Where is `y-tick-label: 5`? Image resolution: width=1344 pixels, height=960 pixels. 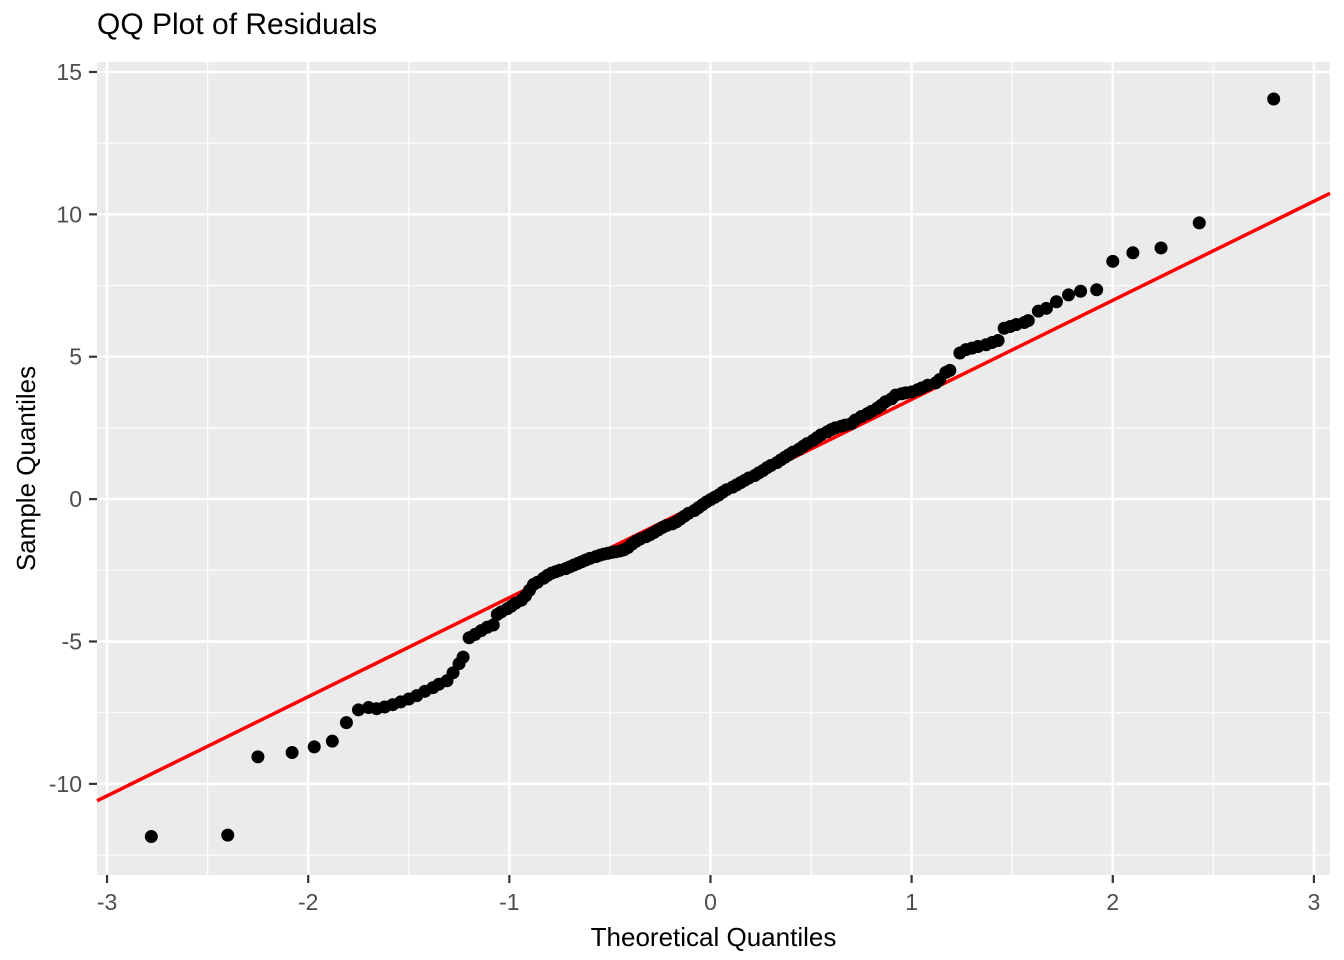 y-tick-label: 5 is located at coordinates (75, 357).